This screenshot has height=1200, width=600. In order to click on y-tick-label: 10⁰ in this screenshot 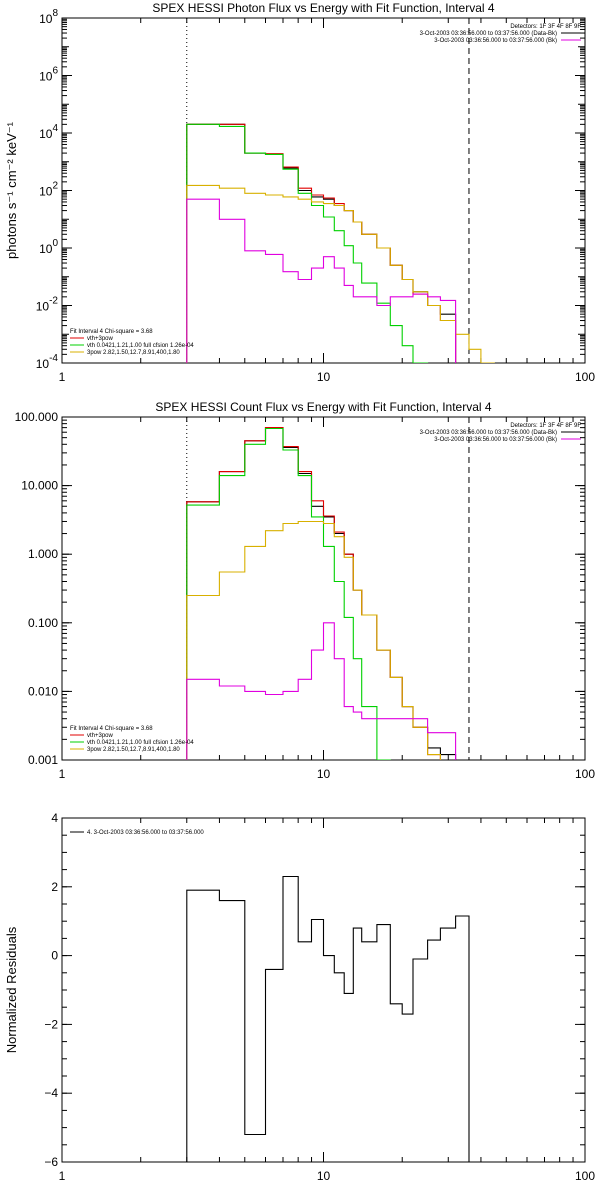, I will do `click(48, 247)`.